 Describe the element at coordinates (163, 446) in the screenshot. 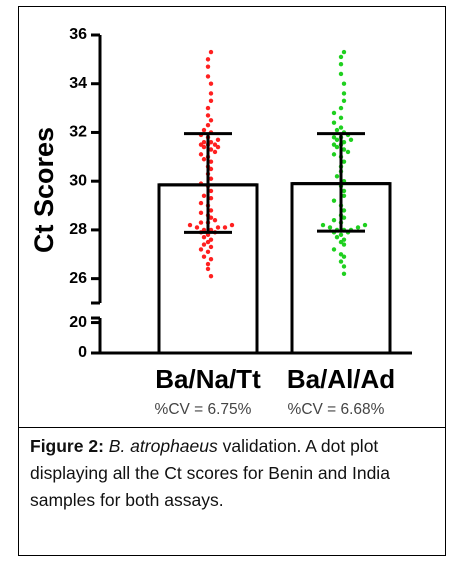

I see `caption-species: B. atrophaeus` at that location.